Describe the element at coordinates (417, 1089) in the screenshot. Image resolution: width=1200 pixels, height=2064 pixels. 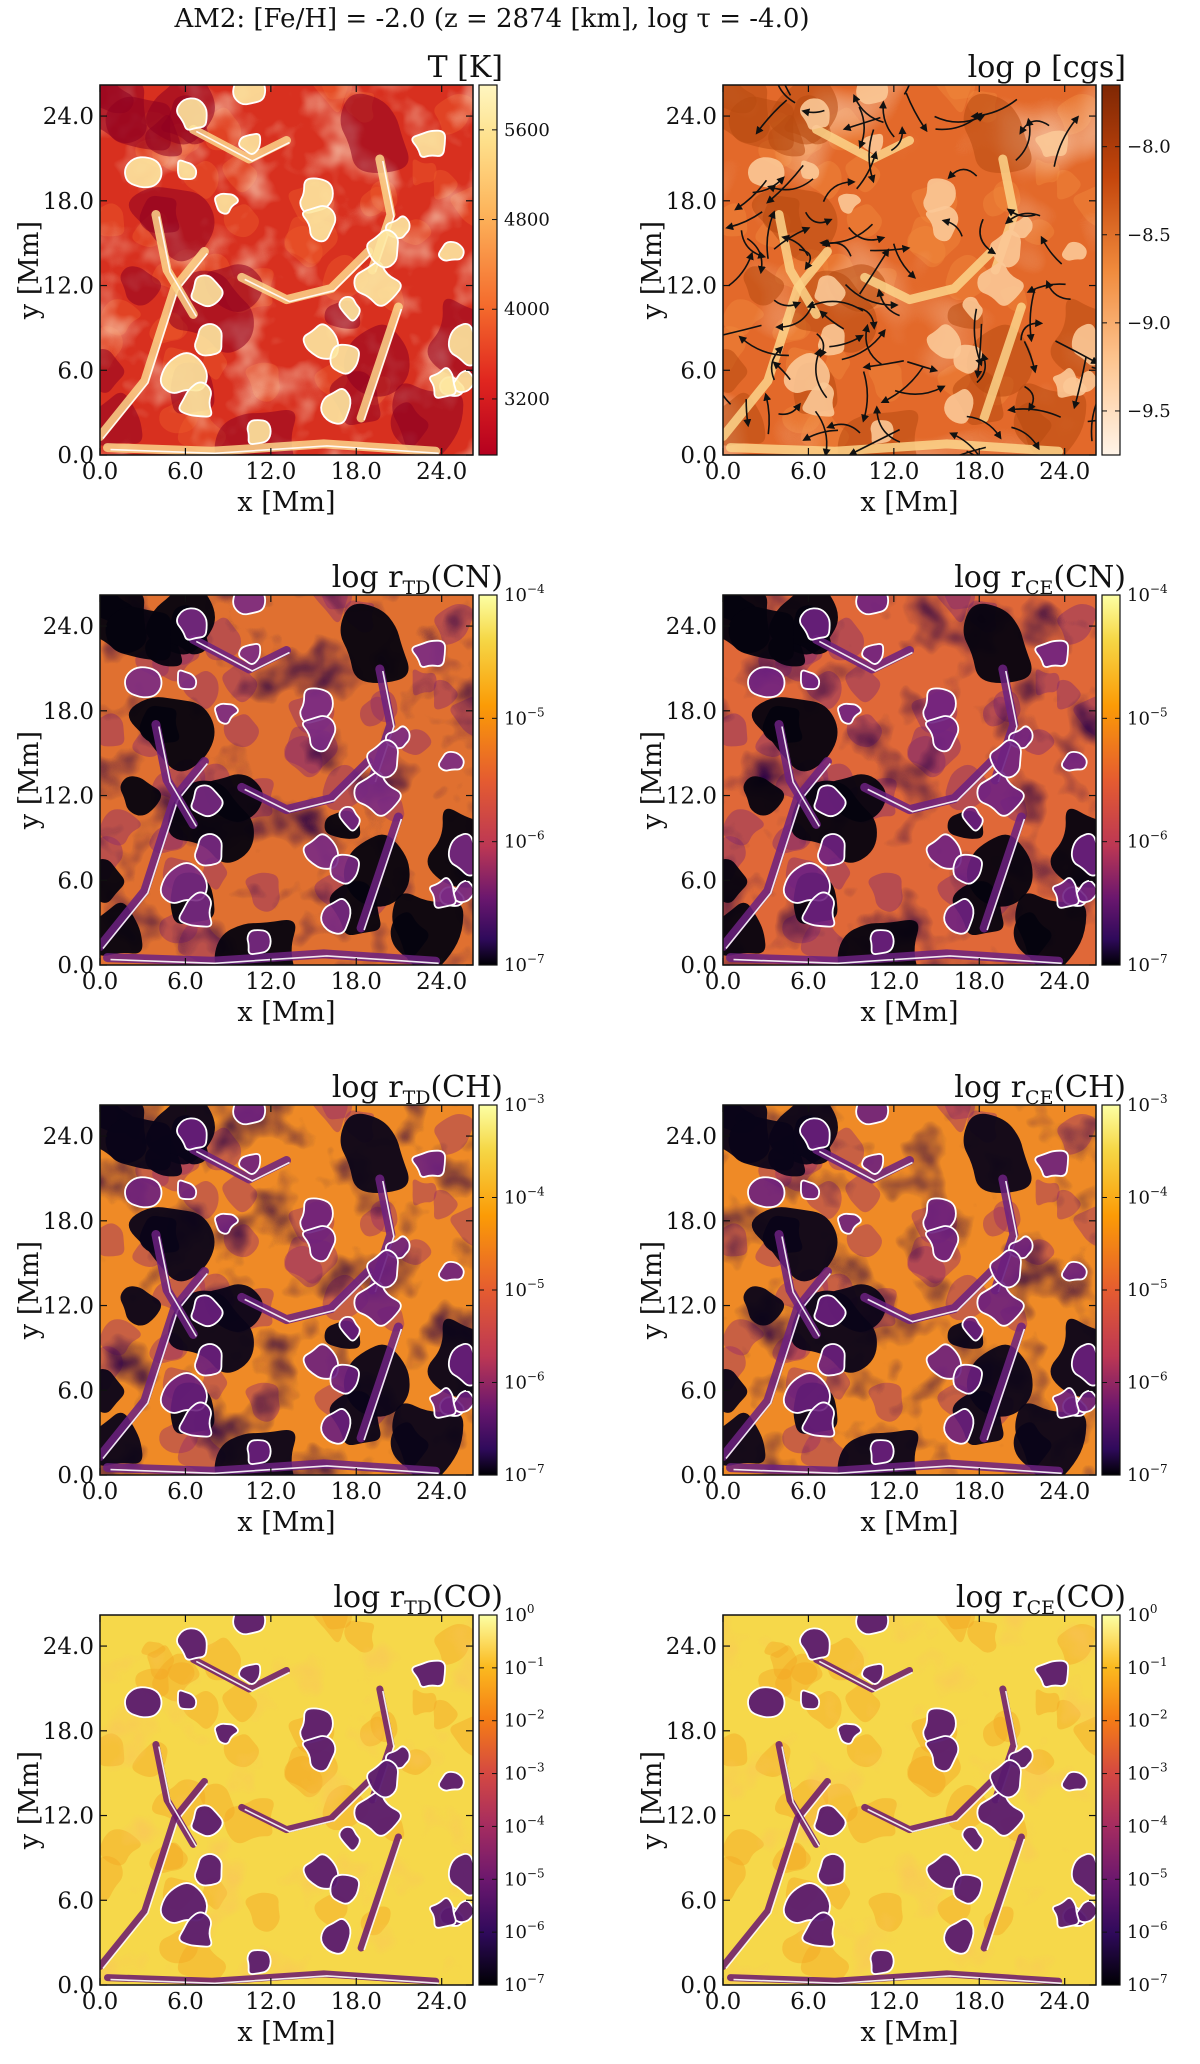
I see `panel-title: log rTD(CH)` at that location.